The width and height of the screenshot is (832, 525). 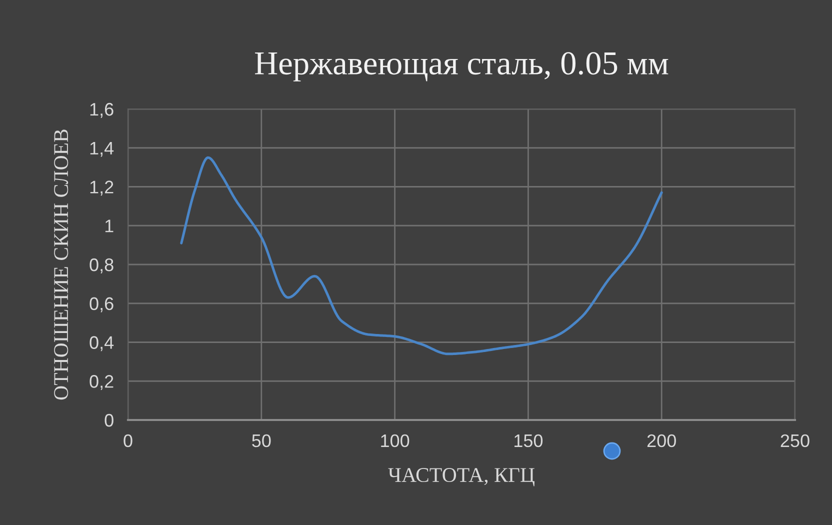 I want to click on y-tick-label: 0,2, so click(x=102, y=382).